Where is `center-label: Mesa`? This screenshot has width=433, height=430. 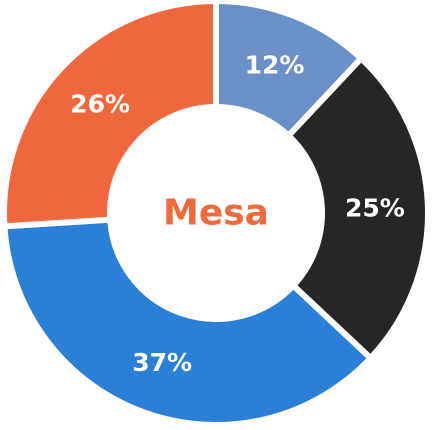
center-label: Mesa is located at coordinates (216, 213).